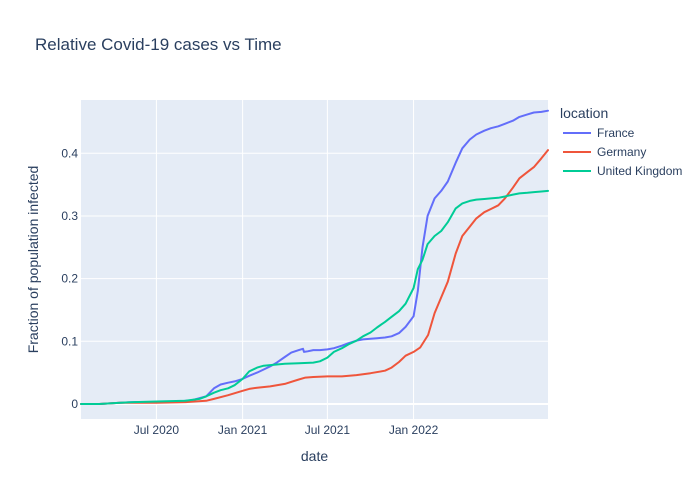 The width and height of the screenshot is (700, 500). Describe the element at coordinates (616, 133) in the screenshot. I see `legend-label: France` at that location.